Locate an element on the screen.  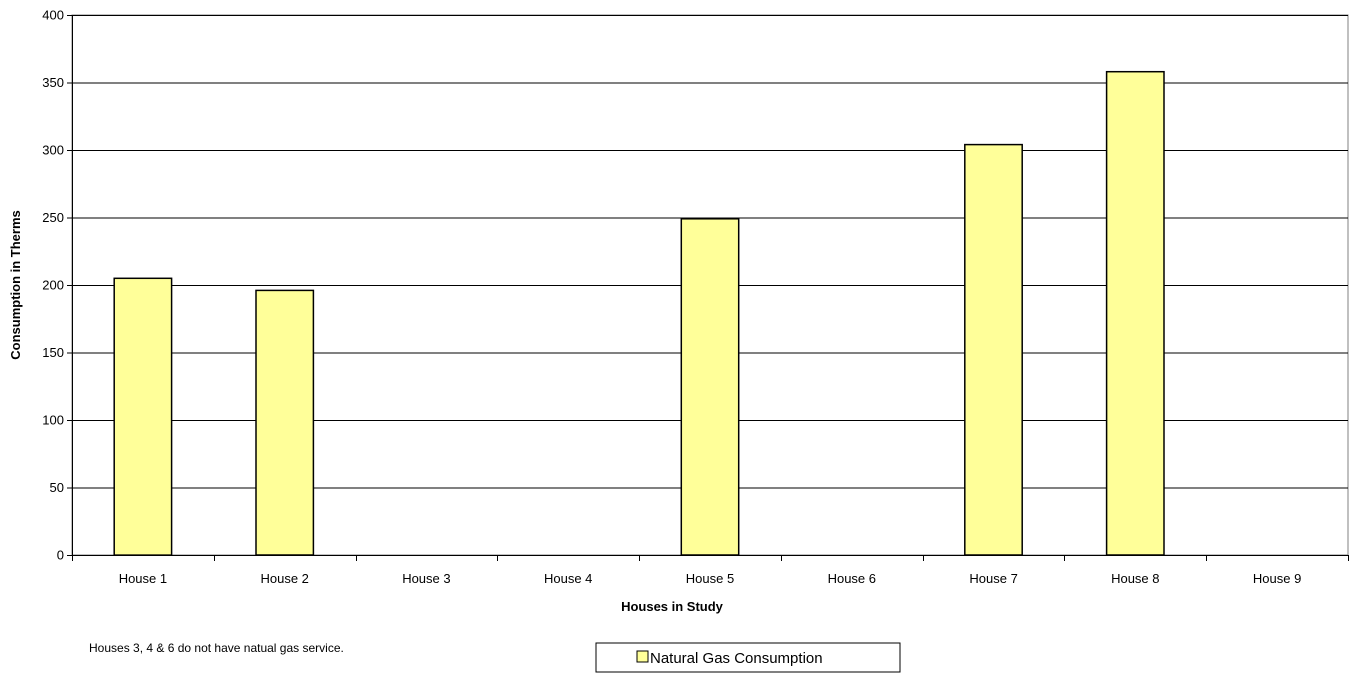
x-tick-label: House 2 is located at coordinates (284, 578).